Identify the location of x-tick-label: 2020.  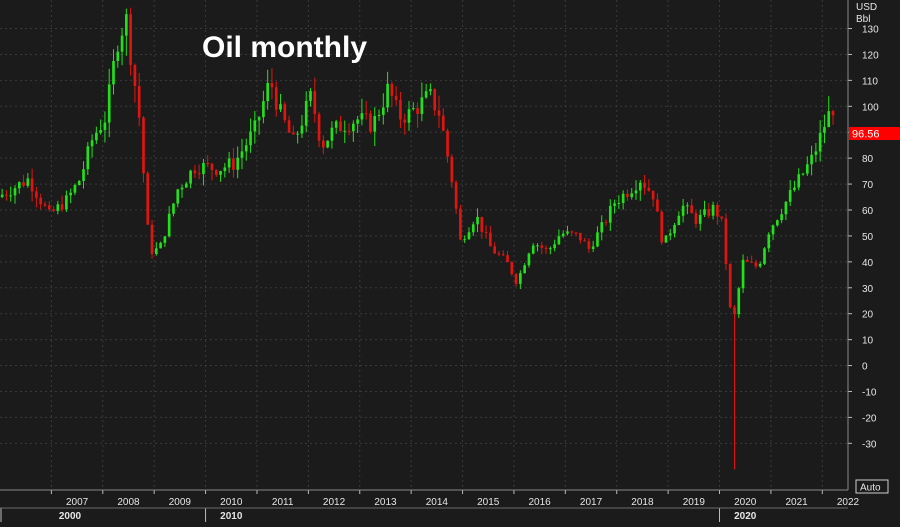
(745, 502).